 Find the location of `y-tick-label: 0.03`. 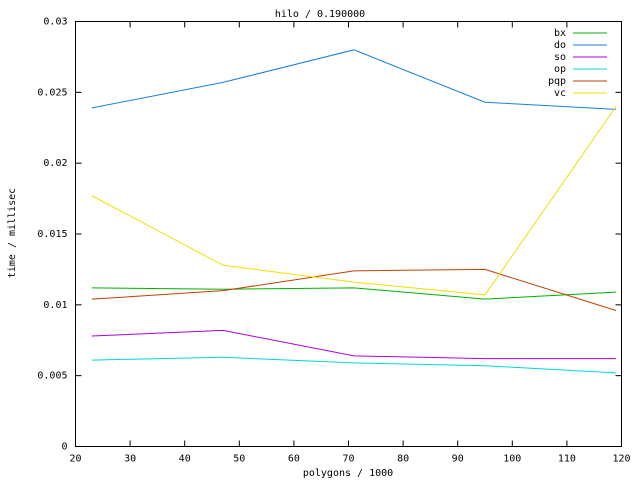

y-tick-label: 0.03 is located at coordinates (55, 22).